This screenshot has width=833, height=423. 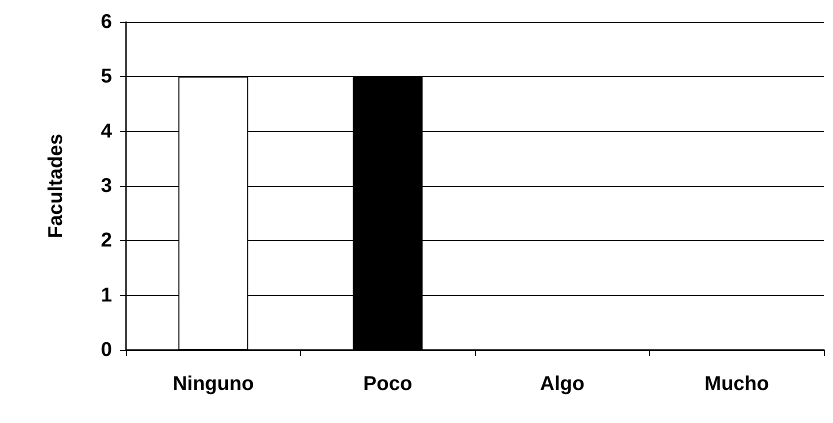 I want to click on y-tick-label: 6, so click(x=106, y=22).